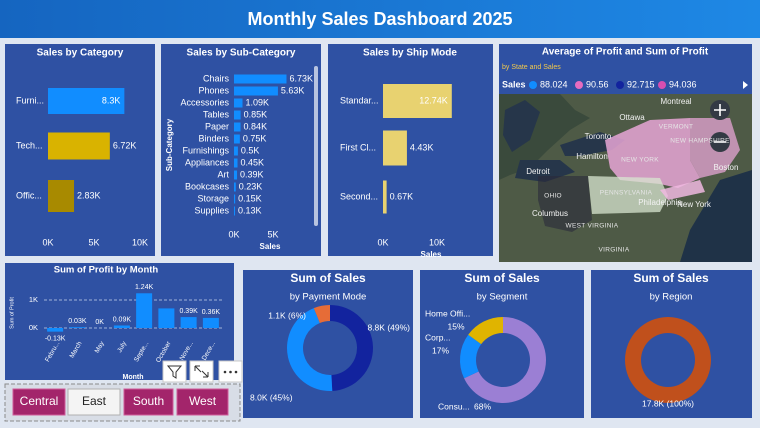 This screenshot has height=428, width=760. Describe the element at coordinates (271, 397) in the screenshot. I see `data-label: 8.0K (45%)` at that location.